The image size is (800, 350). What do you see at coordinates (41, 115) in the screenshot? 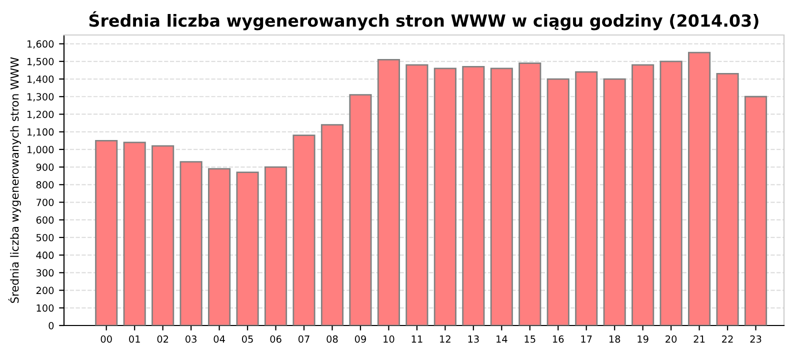
I see `y-tick-label: 1,200` at bounding box center [41, 115].